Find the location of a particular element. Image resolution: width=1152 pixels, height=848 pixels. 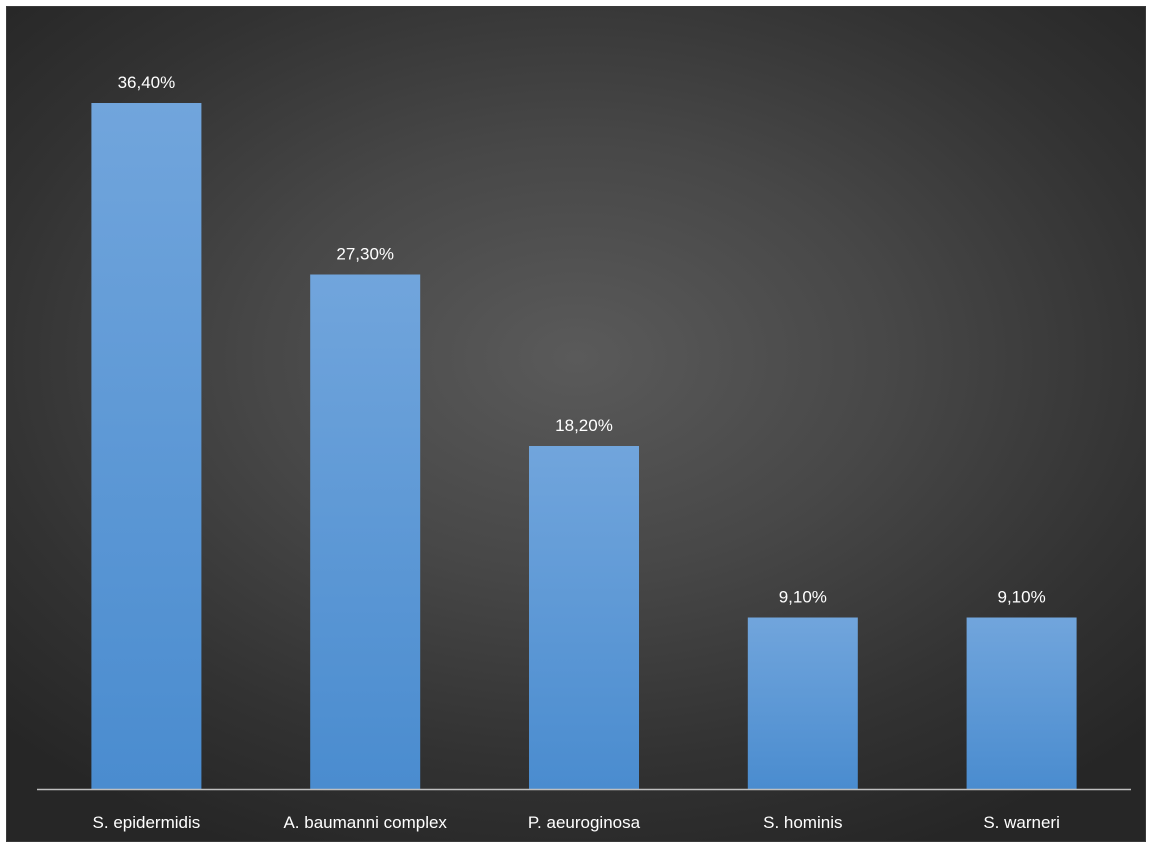

category-label-3: S. hominis is located at coordinates (802, 822).